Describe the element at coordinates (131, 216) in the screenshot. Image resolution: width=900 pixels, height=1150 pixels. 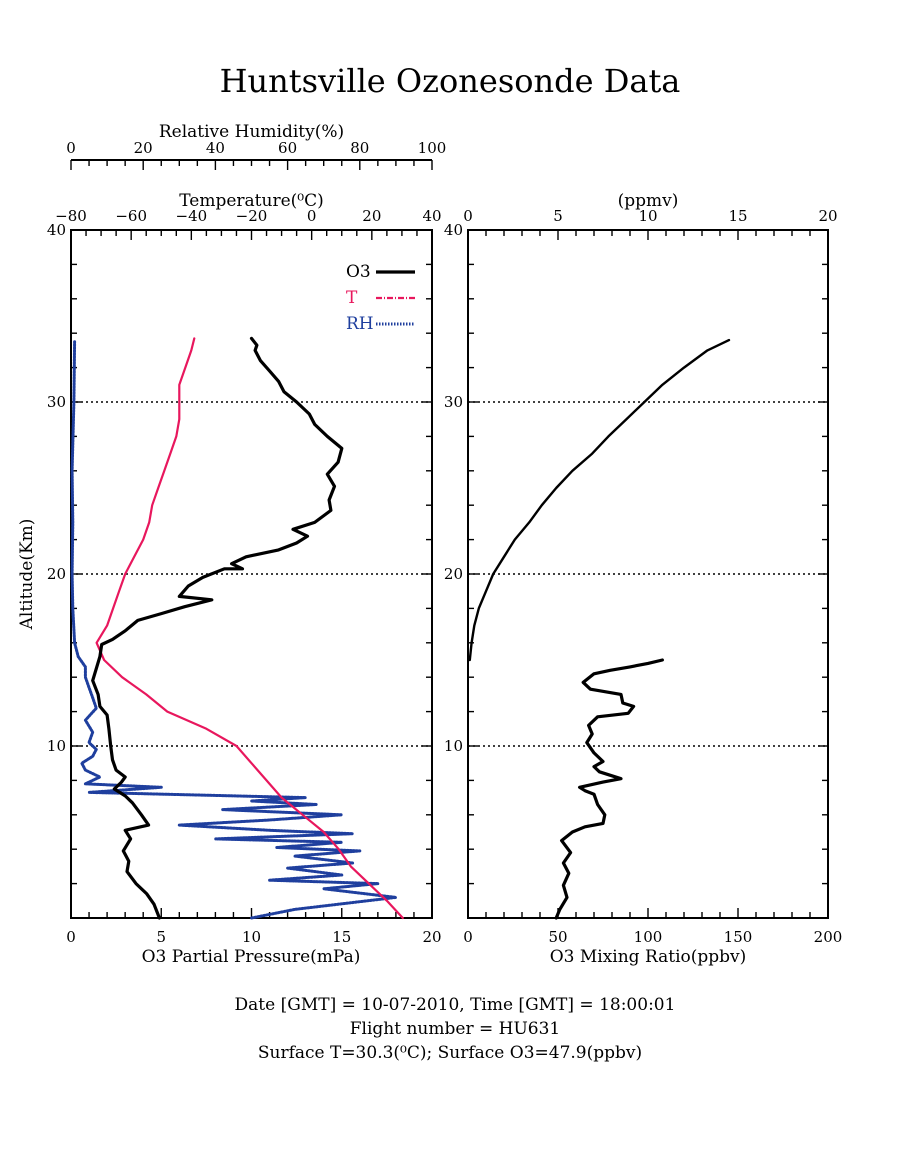
I see `left-temperature-x-tick-label: −60` at that location.